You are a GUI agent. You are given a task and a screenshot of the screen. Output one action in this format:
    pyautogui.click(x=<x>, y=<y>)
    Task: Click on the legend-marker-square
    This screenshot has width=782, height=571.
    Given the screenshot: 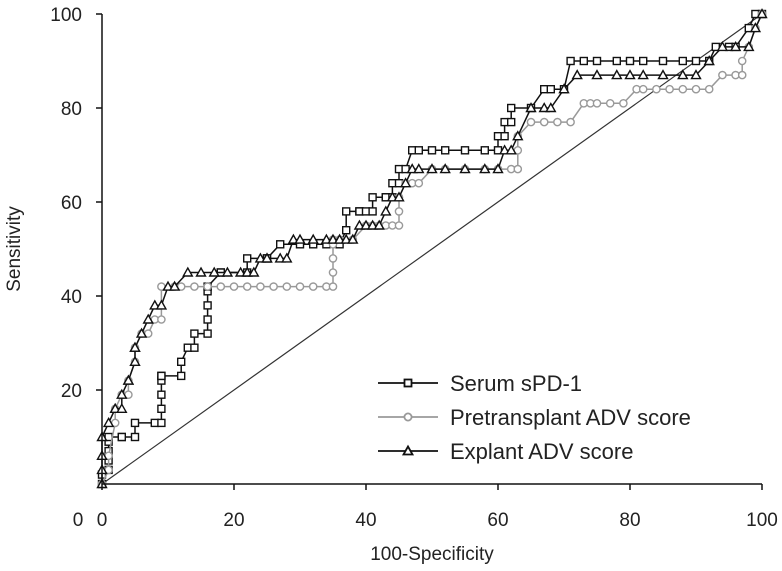 What is the action you would take?
    pyautogui.click(x=408, y=383)
    